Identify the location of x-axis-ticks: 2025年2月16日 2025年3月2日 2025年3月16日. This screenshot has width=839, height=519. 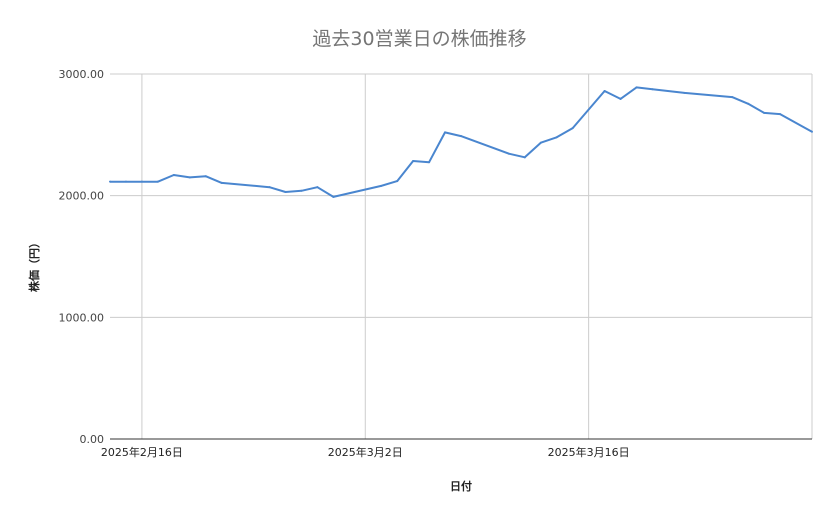
(365, 452).